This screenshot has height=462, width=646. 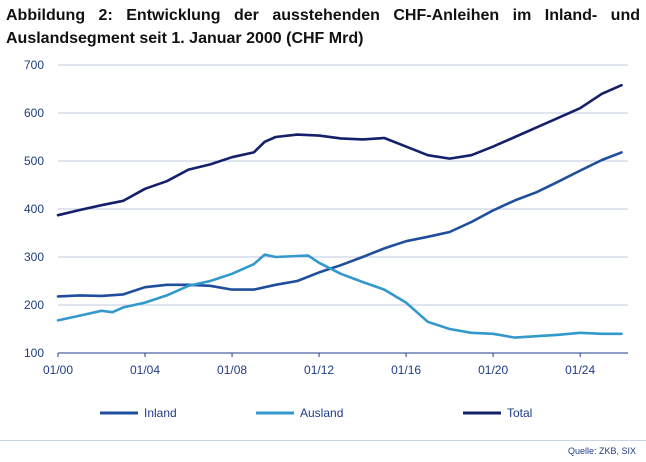 What do you see at coordinates (232, 370) in the screenshot?
I see `x-tick-label: 01/08` at bounding box center [232, 370].